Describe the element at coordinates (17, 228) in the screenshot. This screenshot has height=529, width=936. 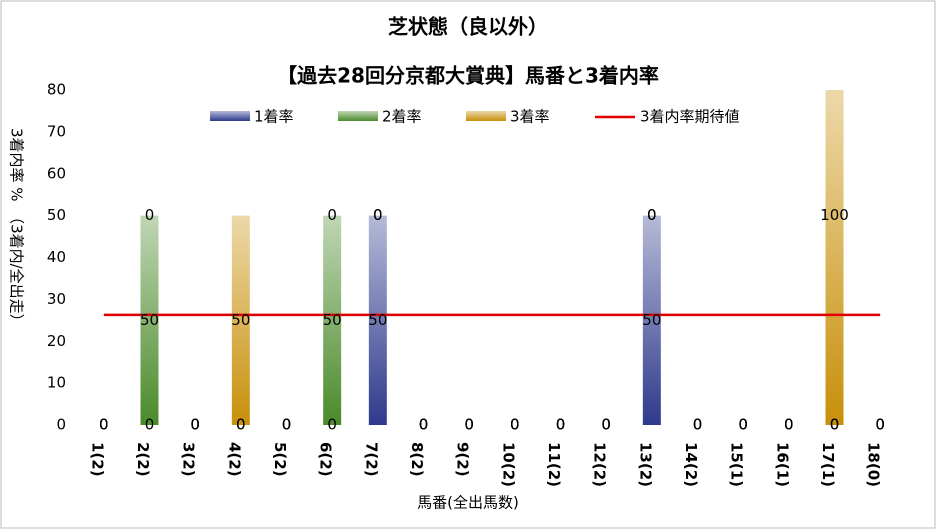
I see `y-axis-label: 3着内率 % （3着内/全出走）` at that location.